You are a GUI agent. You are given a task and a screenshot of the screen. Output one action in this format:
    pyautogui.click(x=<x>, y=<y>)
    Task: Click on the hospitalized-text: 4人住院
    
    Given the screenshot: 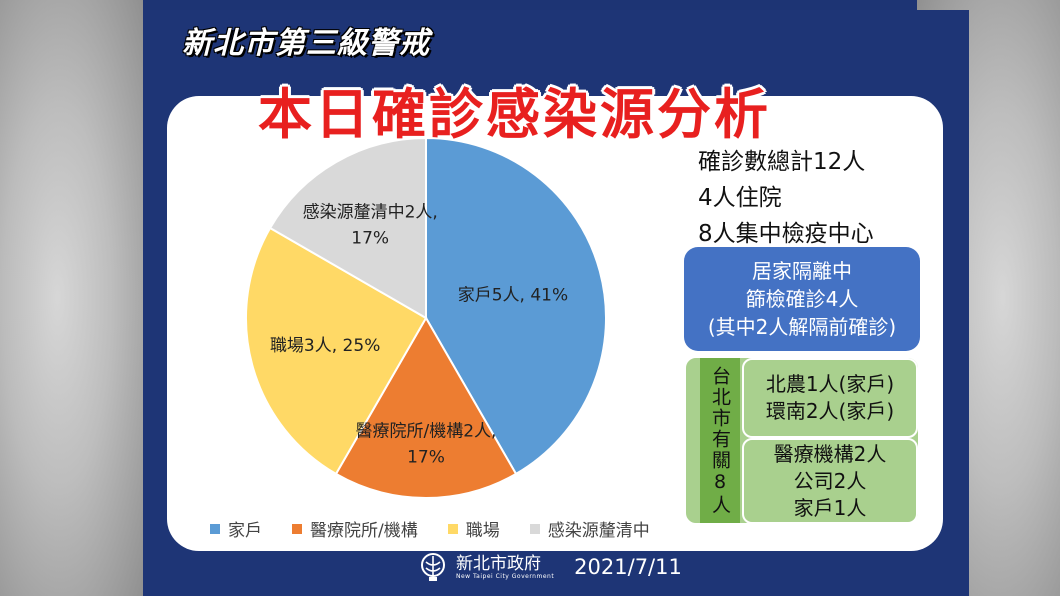 What is the action you would take?
    pyautogui.click(x=740, y=198)
    